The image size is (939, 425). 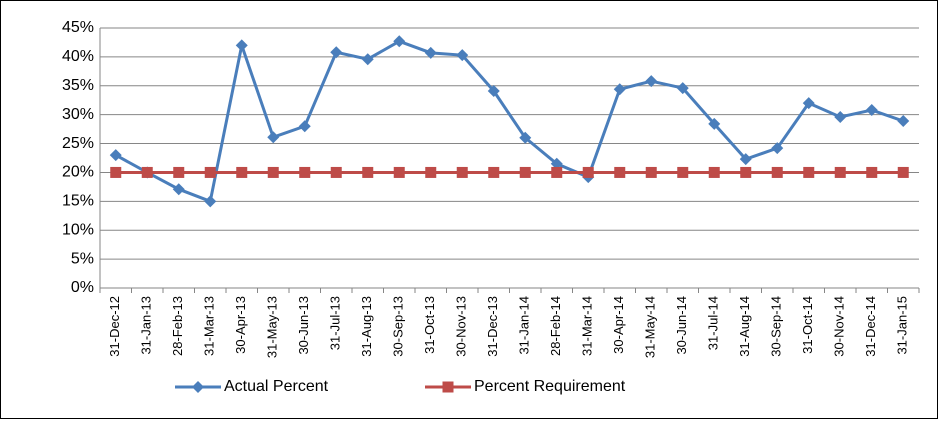 What do you see at coordinates (209, 326) in the screenshot?
I see `x-tick-label: 31-Mar-13` at bounding box center [209, 326].